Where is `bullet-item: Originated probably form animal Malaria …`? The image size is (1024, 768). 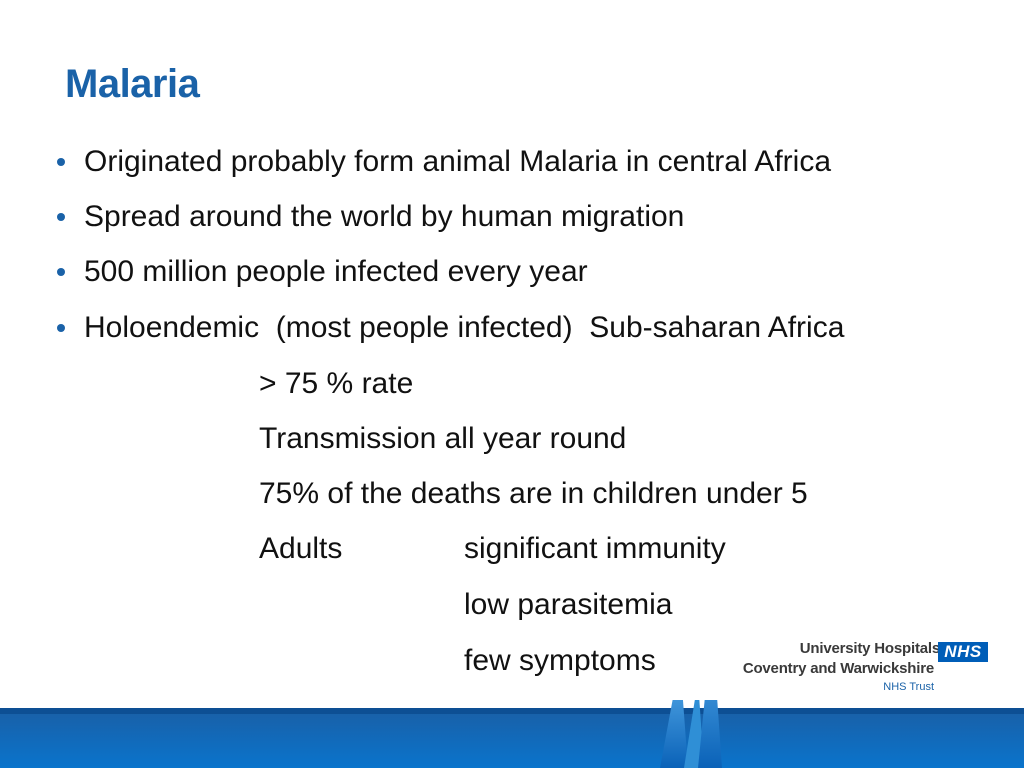
bullet-item: Originated probably form animal Malaria … is located at coordinates (457, 161).